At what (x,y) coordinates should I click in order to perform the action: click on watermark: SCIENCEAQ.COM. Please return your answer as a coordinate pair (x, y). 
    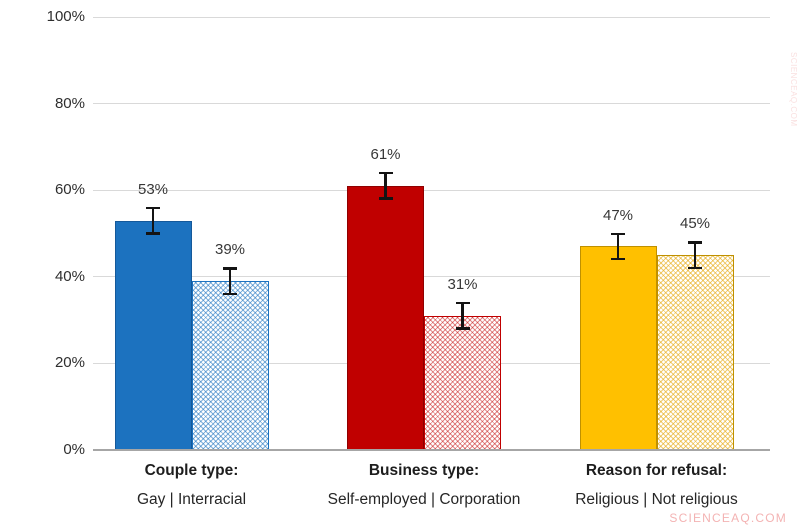
    Looking at the image, I should click on (728, 518).